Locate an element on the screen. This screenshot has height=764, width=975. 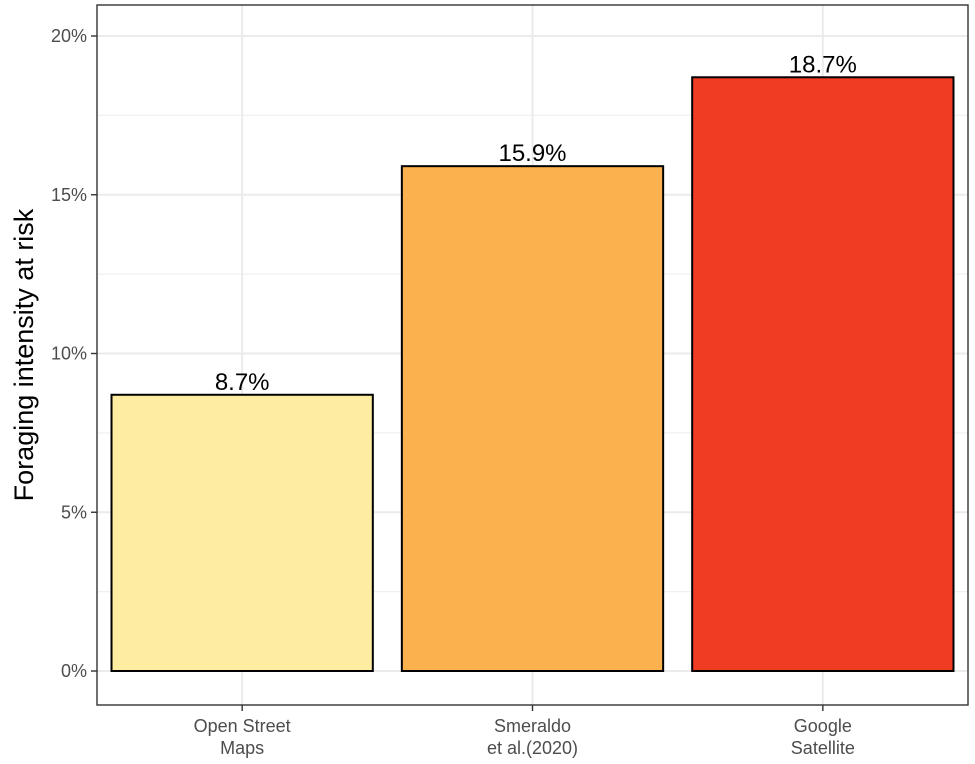
x-tick-label: Smeraldo et al.(2020) is located at coordinates (532, 737).